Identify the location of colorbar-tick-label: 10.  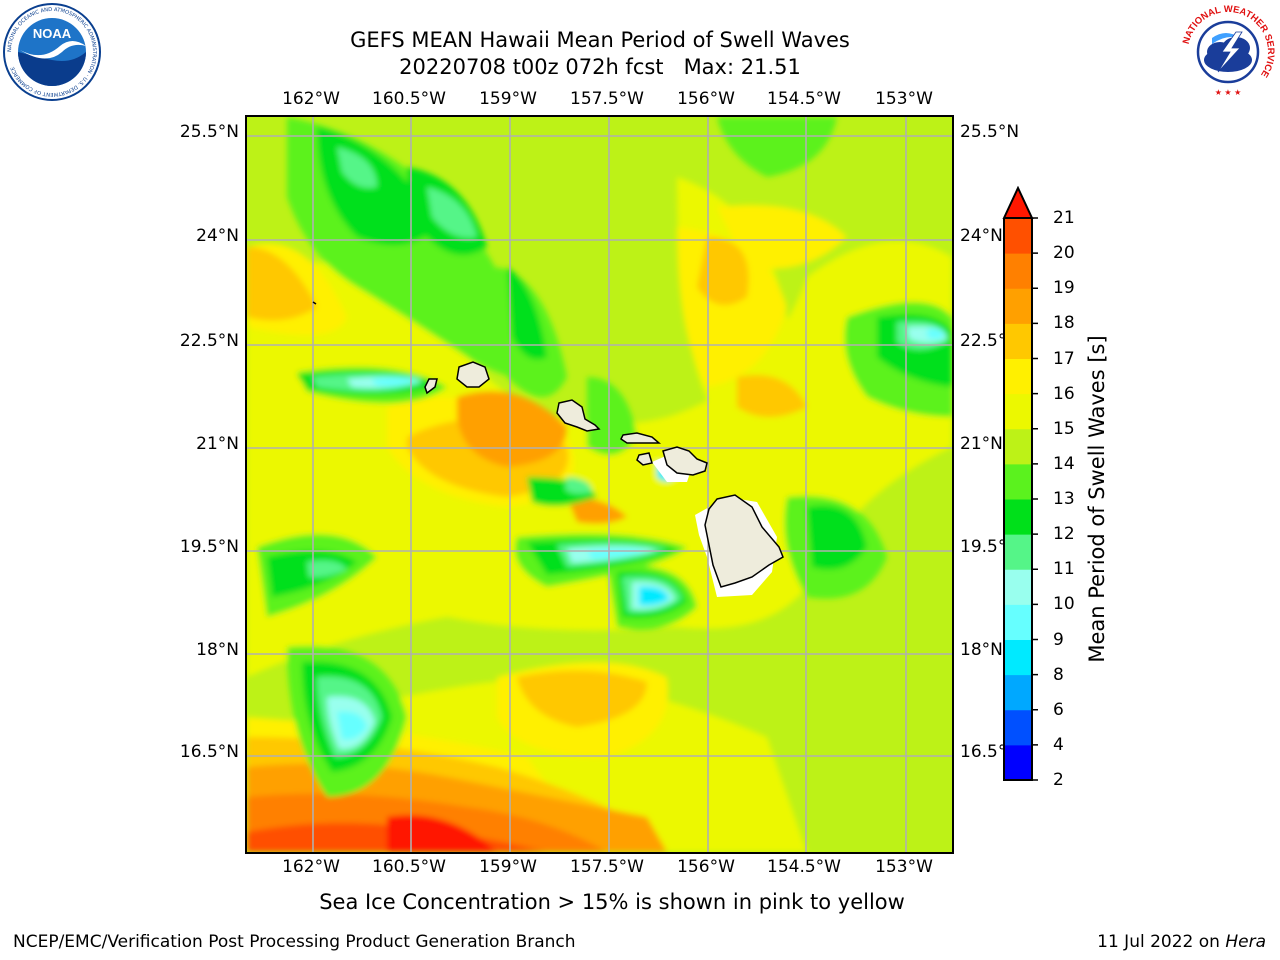
(1064, 604).